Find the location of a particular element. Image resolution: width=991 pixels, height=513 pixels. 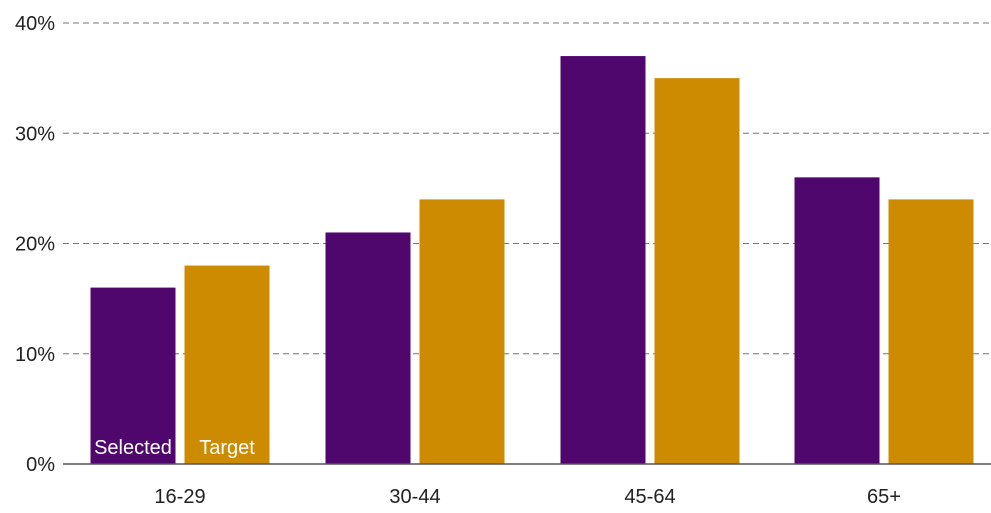

y-tick-label: 10% is located at coordinates (35, 355).